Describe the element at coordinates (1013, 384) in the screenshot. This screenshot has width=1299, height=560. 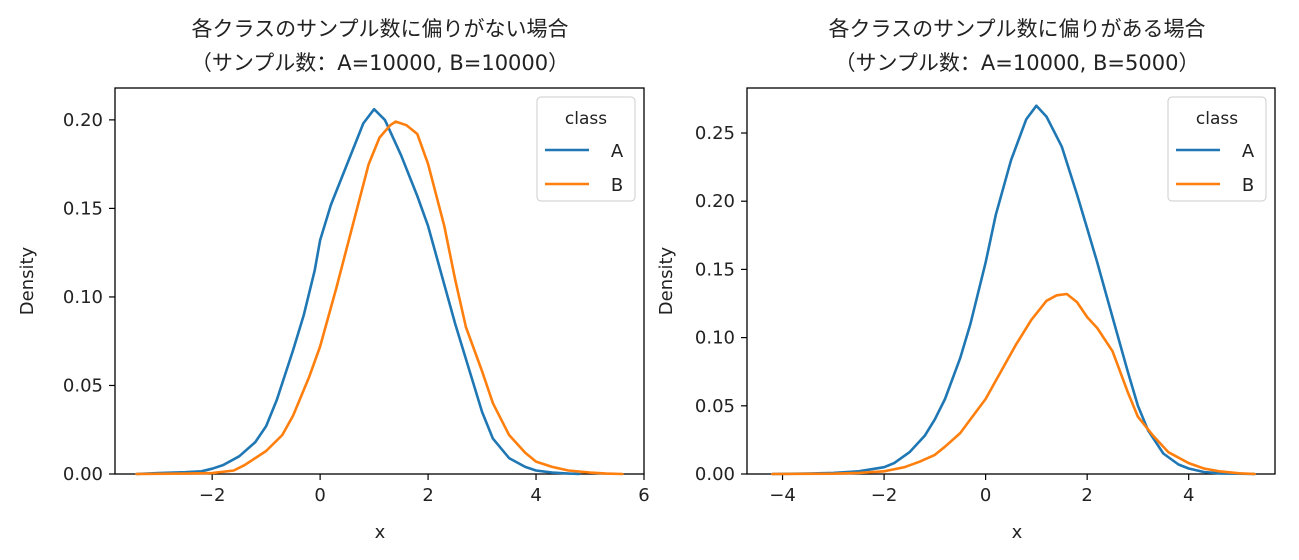
I see `series-line-b` at that location.